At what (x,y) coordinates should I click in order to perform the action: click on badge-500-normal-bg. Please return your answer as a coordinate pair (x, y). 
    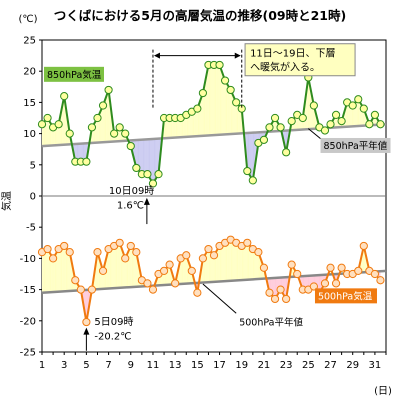
    Looking at the image, I should click on (272, 322).